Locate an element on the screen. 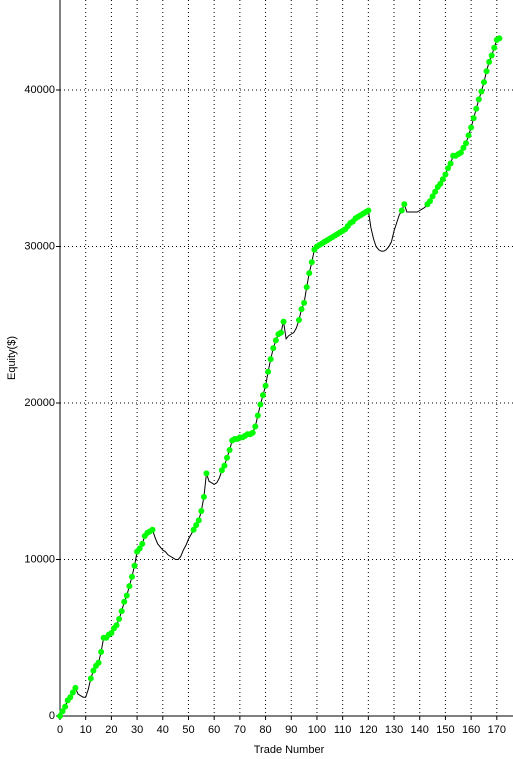 The width and height of the screenshot is (513, 759). x-tick-label: 50 is located at coordinates (188, 730).